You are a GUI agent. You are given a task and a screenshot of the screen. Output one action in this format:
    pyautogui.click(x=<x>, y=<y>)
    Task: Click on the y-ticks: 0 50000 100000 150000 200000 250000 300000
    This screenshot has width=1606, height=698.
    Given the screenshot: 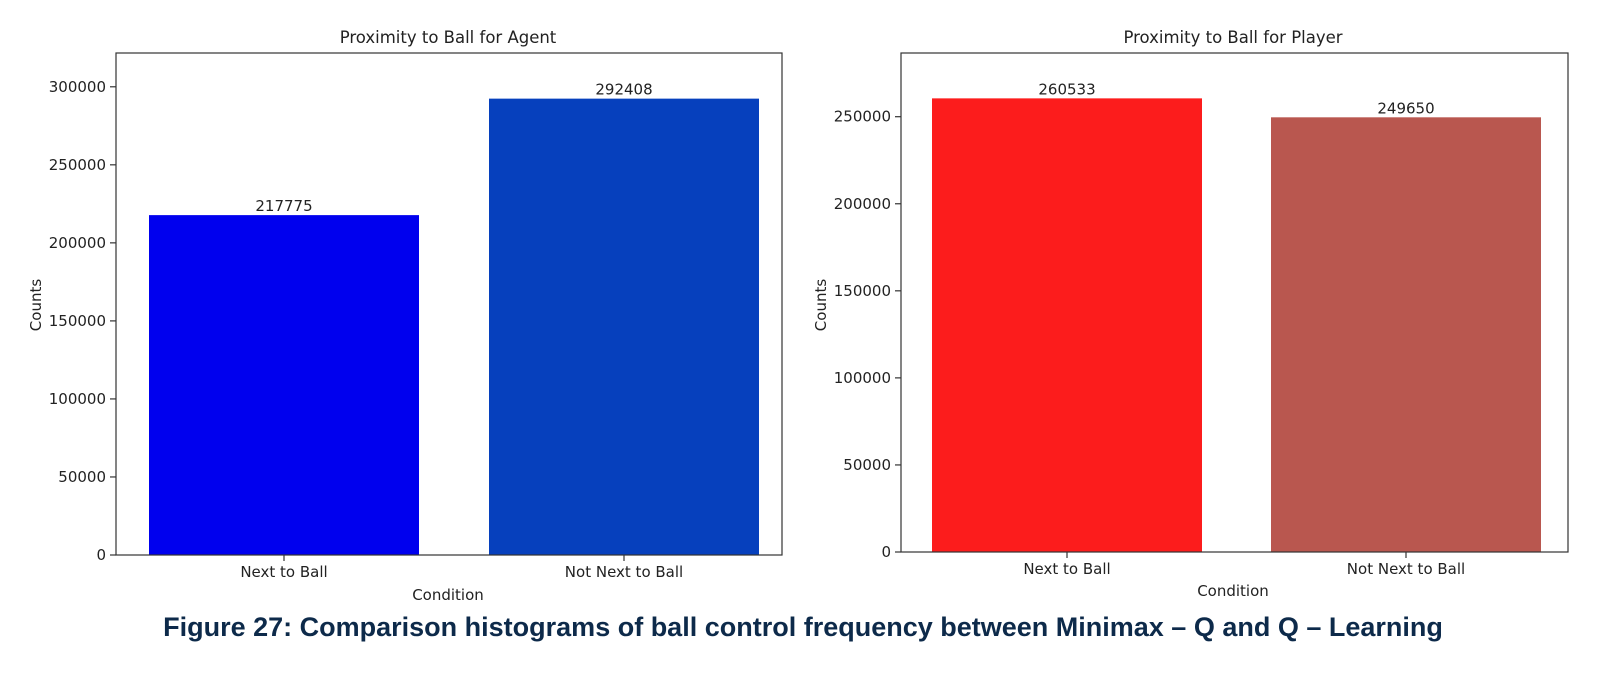 What is the action you would take?
    pyautogui.click(x=82, y=321)
    